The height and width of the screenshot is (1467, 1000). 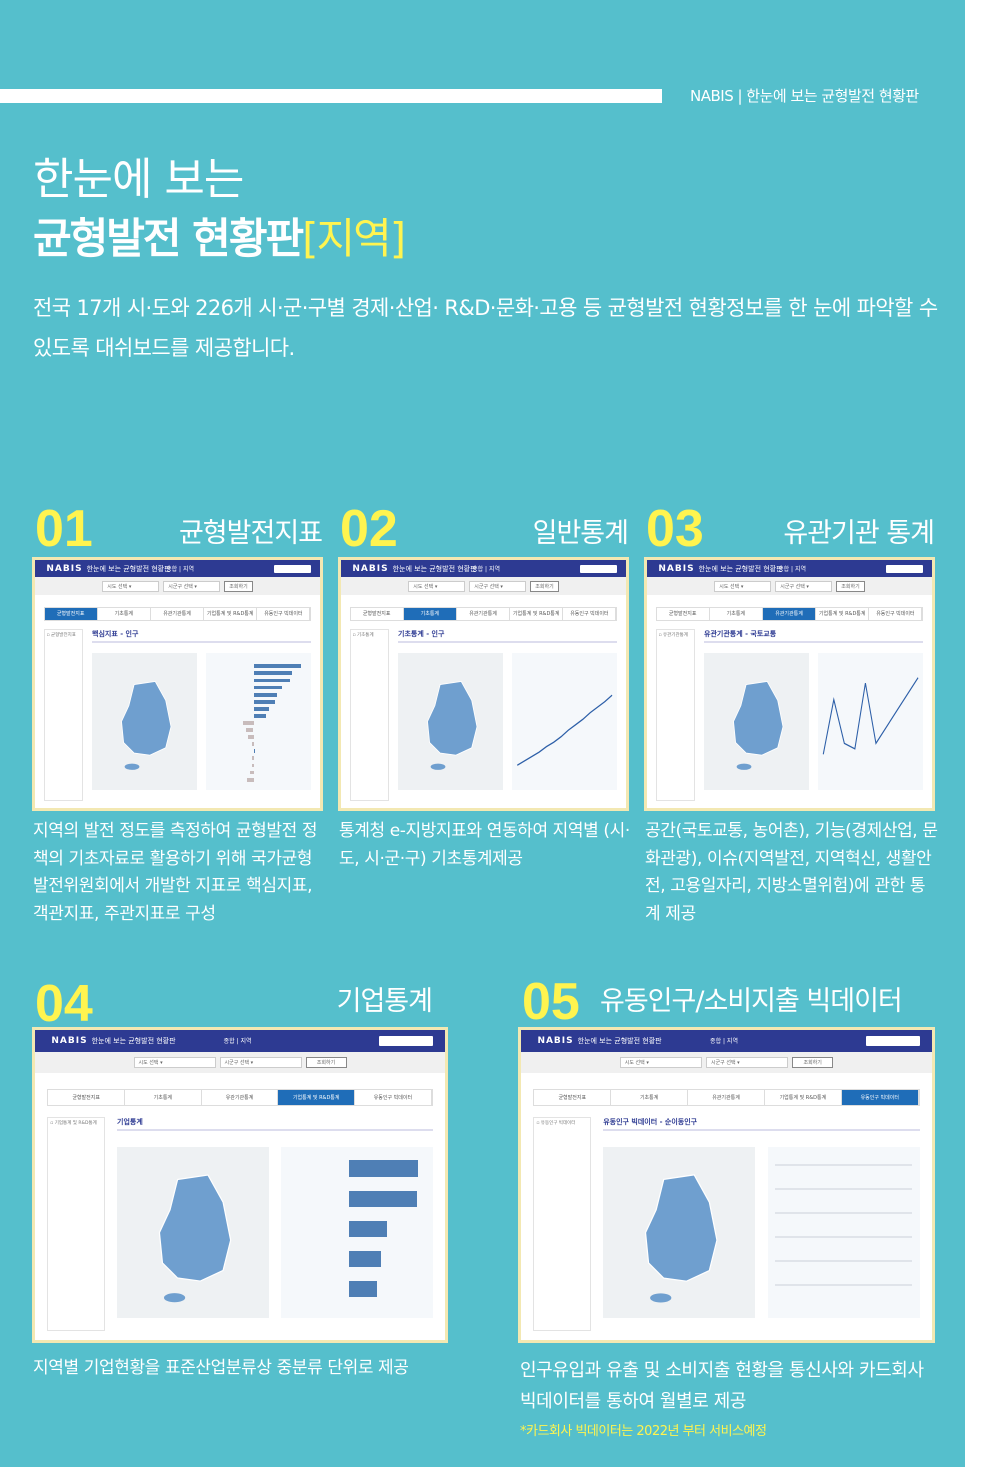 What do you see at coordinates (562, 1223) in the screenshot?
I see `sidebar-tree: ▫ 유동인구 빅데이터` at bounding box center [562, 1223].